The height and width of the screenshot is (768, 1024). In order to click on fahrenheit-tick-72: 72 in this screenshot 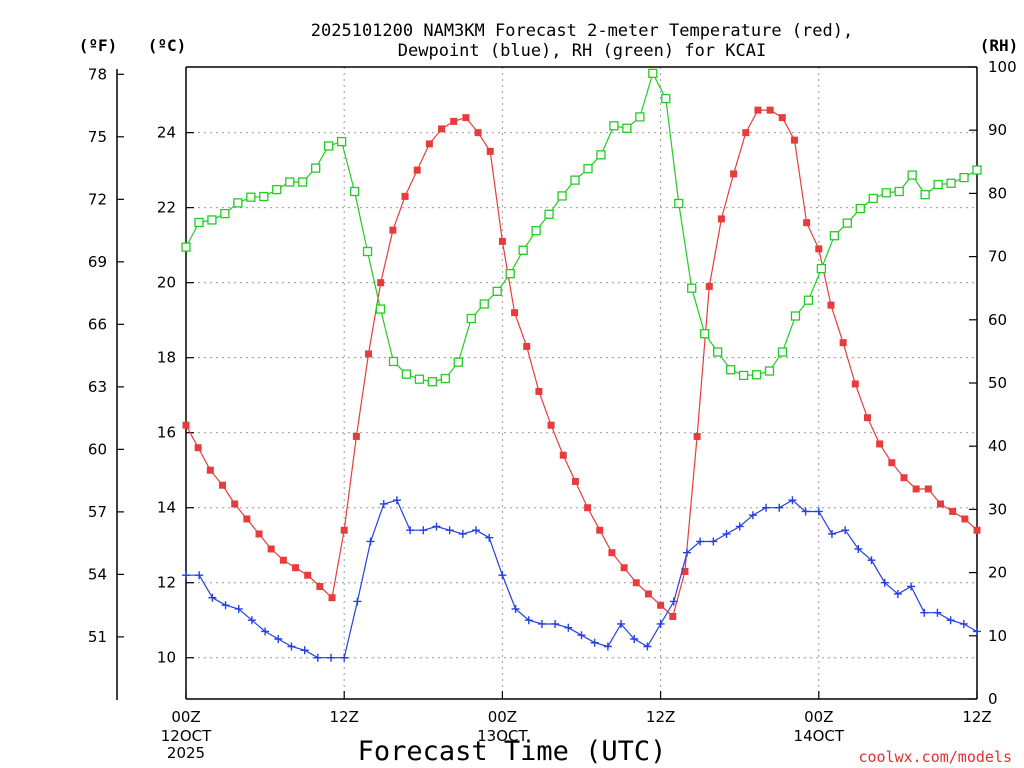, I will do `click(97, 199)`.